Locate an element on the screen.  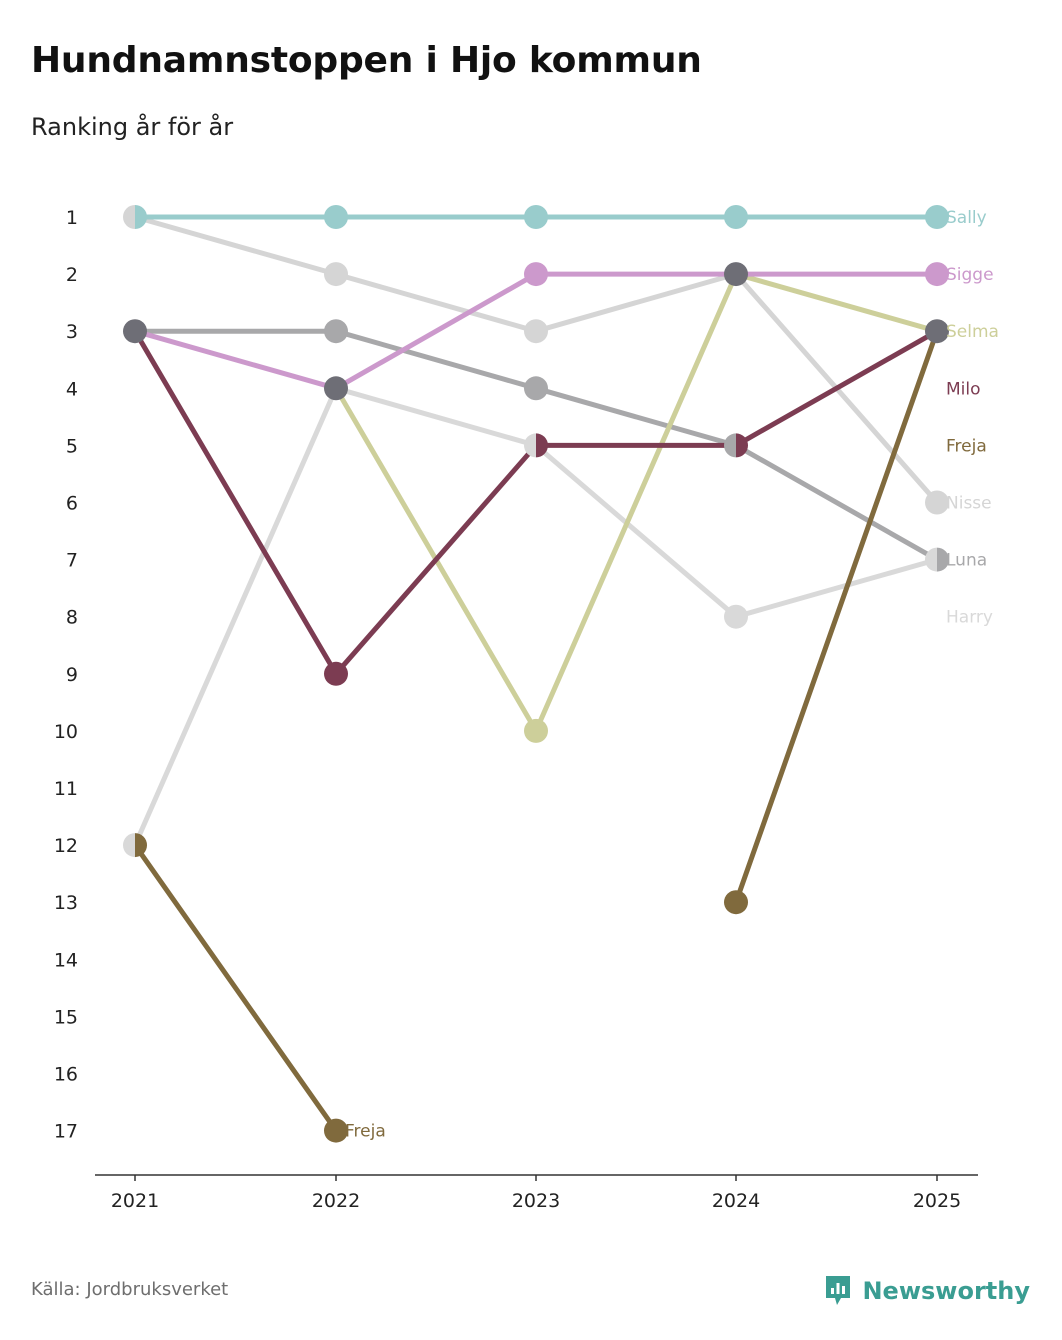
series-label-harry: Harry is located at coordinates (969, 618).